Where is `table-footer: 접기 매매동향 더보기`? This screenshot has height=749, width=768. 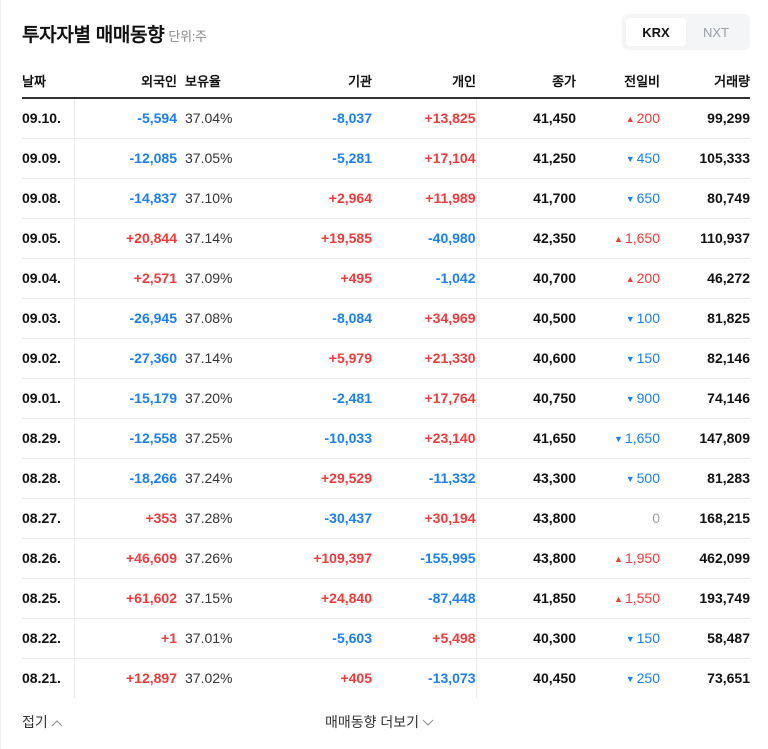
table-footer: 접기 매매동향 더보기 is located at coordinates (386, 723).